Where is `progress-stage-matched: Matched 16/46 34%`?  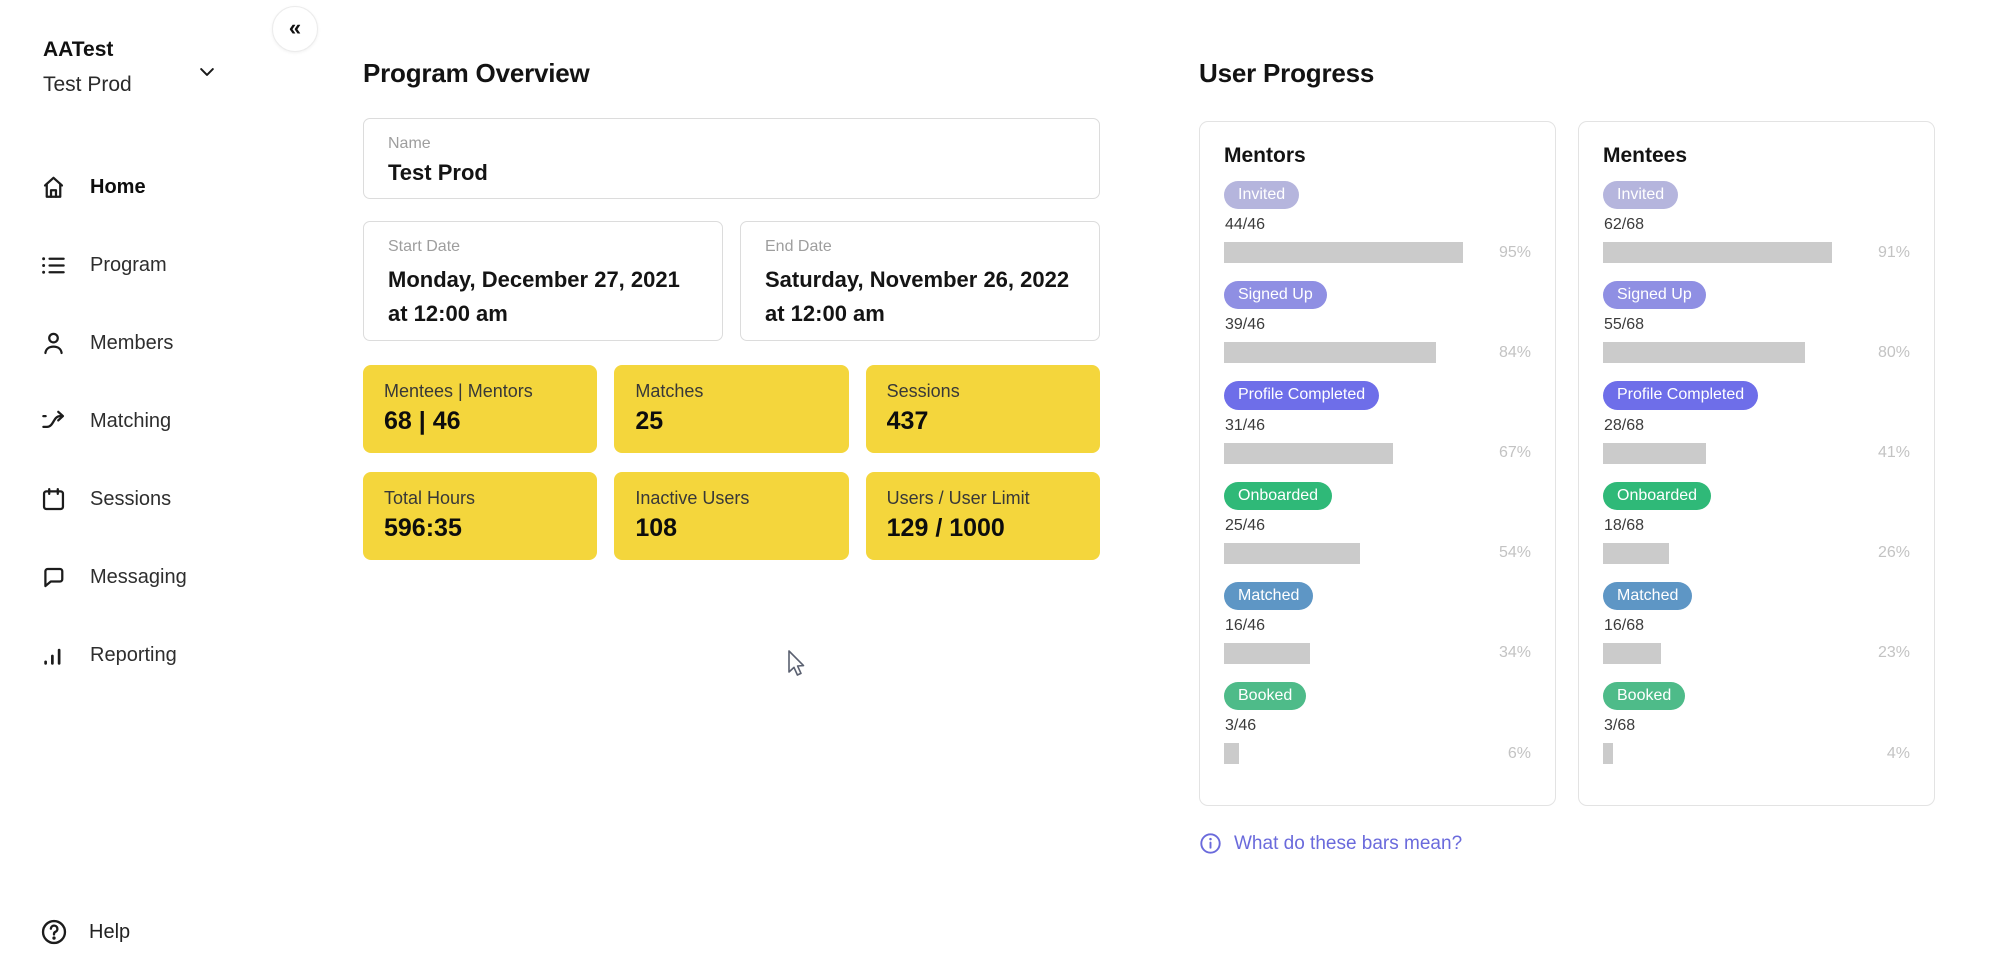
progress-stage-matched: Matched 16/46 34% is located at coordinates (1377, 622).